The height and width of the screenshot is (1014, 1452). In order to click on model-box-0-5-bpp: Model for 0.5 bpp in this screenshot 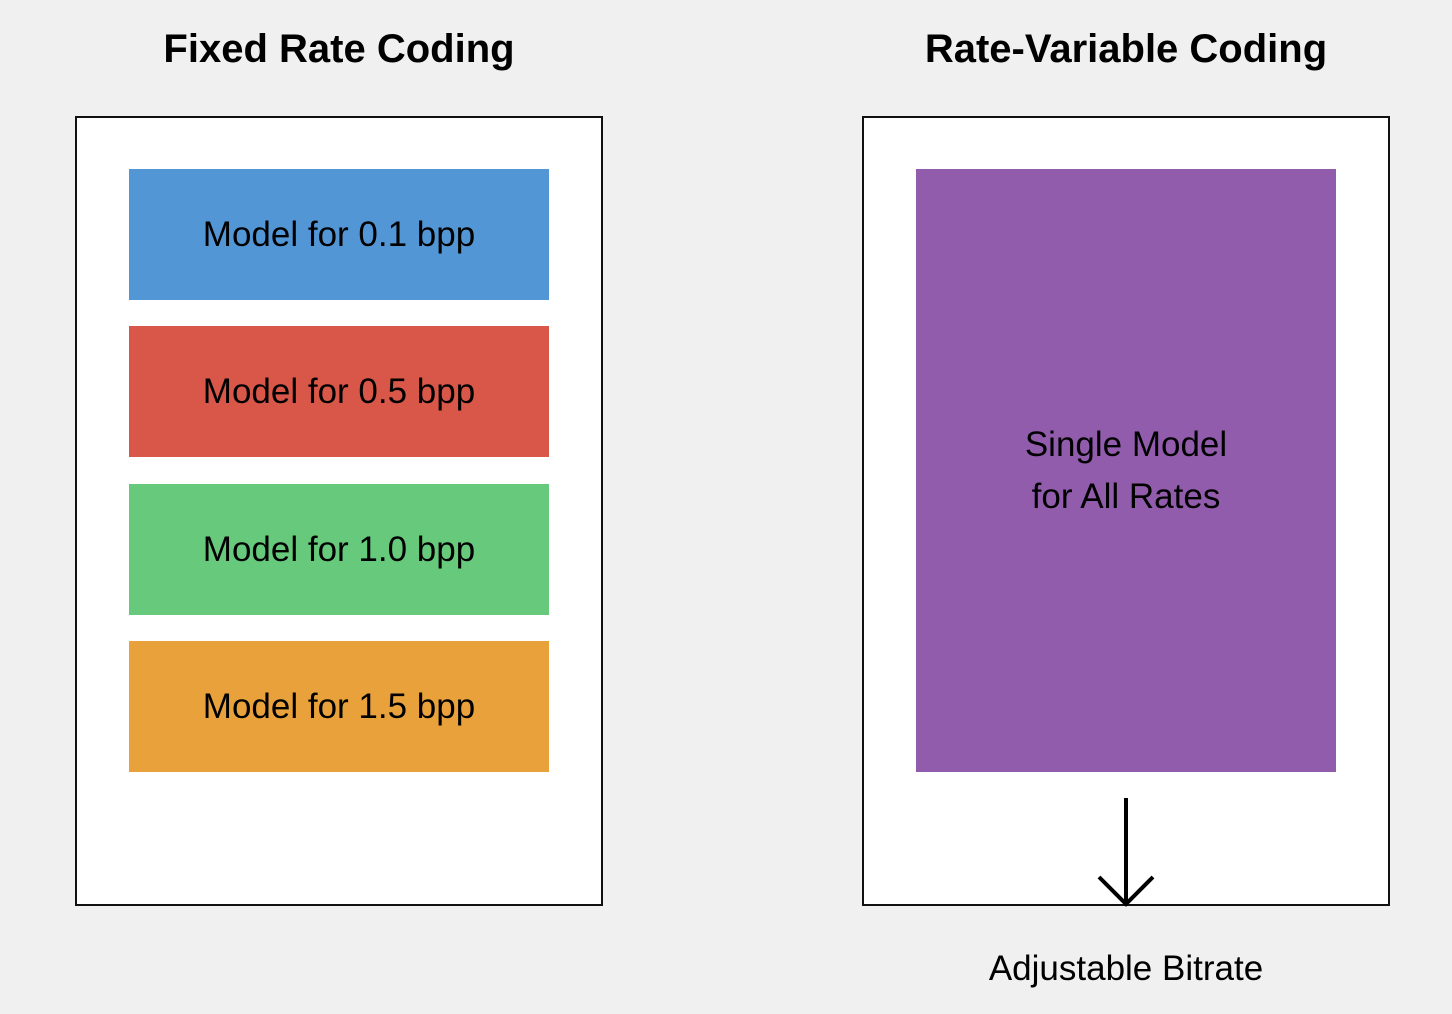, I will do `click(339, 391)`.